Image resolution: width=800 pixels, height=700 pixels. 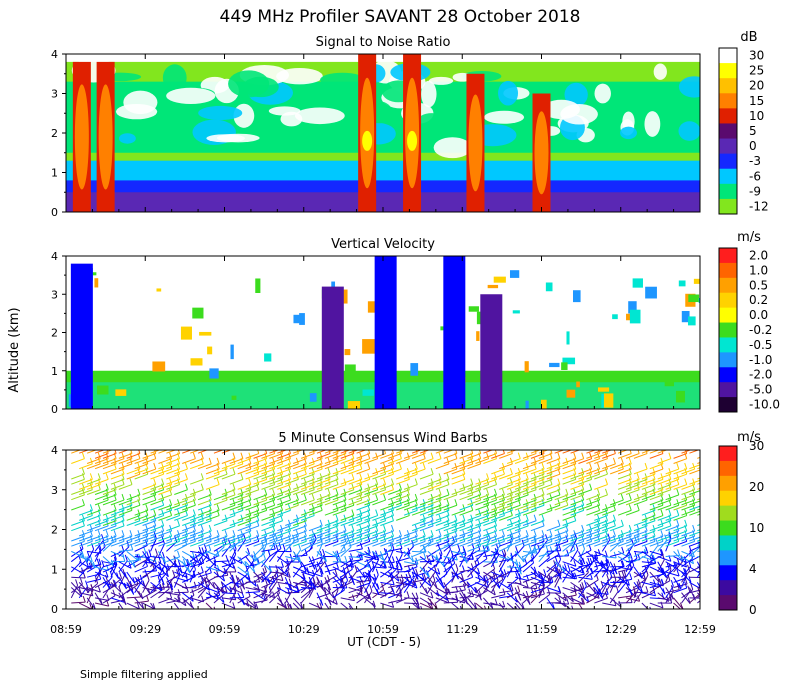 What do you see at coordinates (541, 153) in the screenshot?
I see `snr-core` at bounding box center [541, 153].